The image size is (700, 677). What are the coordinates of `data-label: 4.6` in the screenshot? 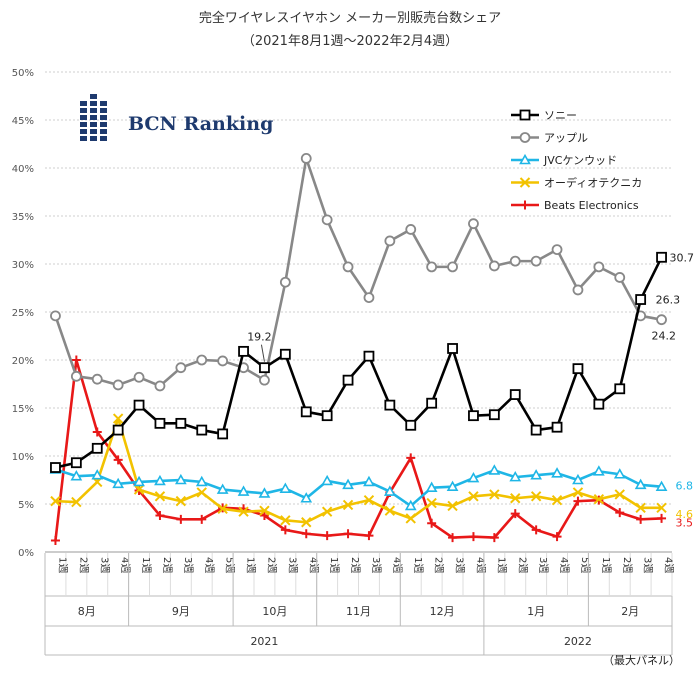 It's located at (685, 514).